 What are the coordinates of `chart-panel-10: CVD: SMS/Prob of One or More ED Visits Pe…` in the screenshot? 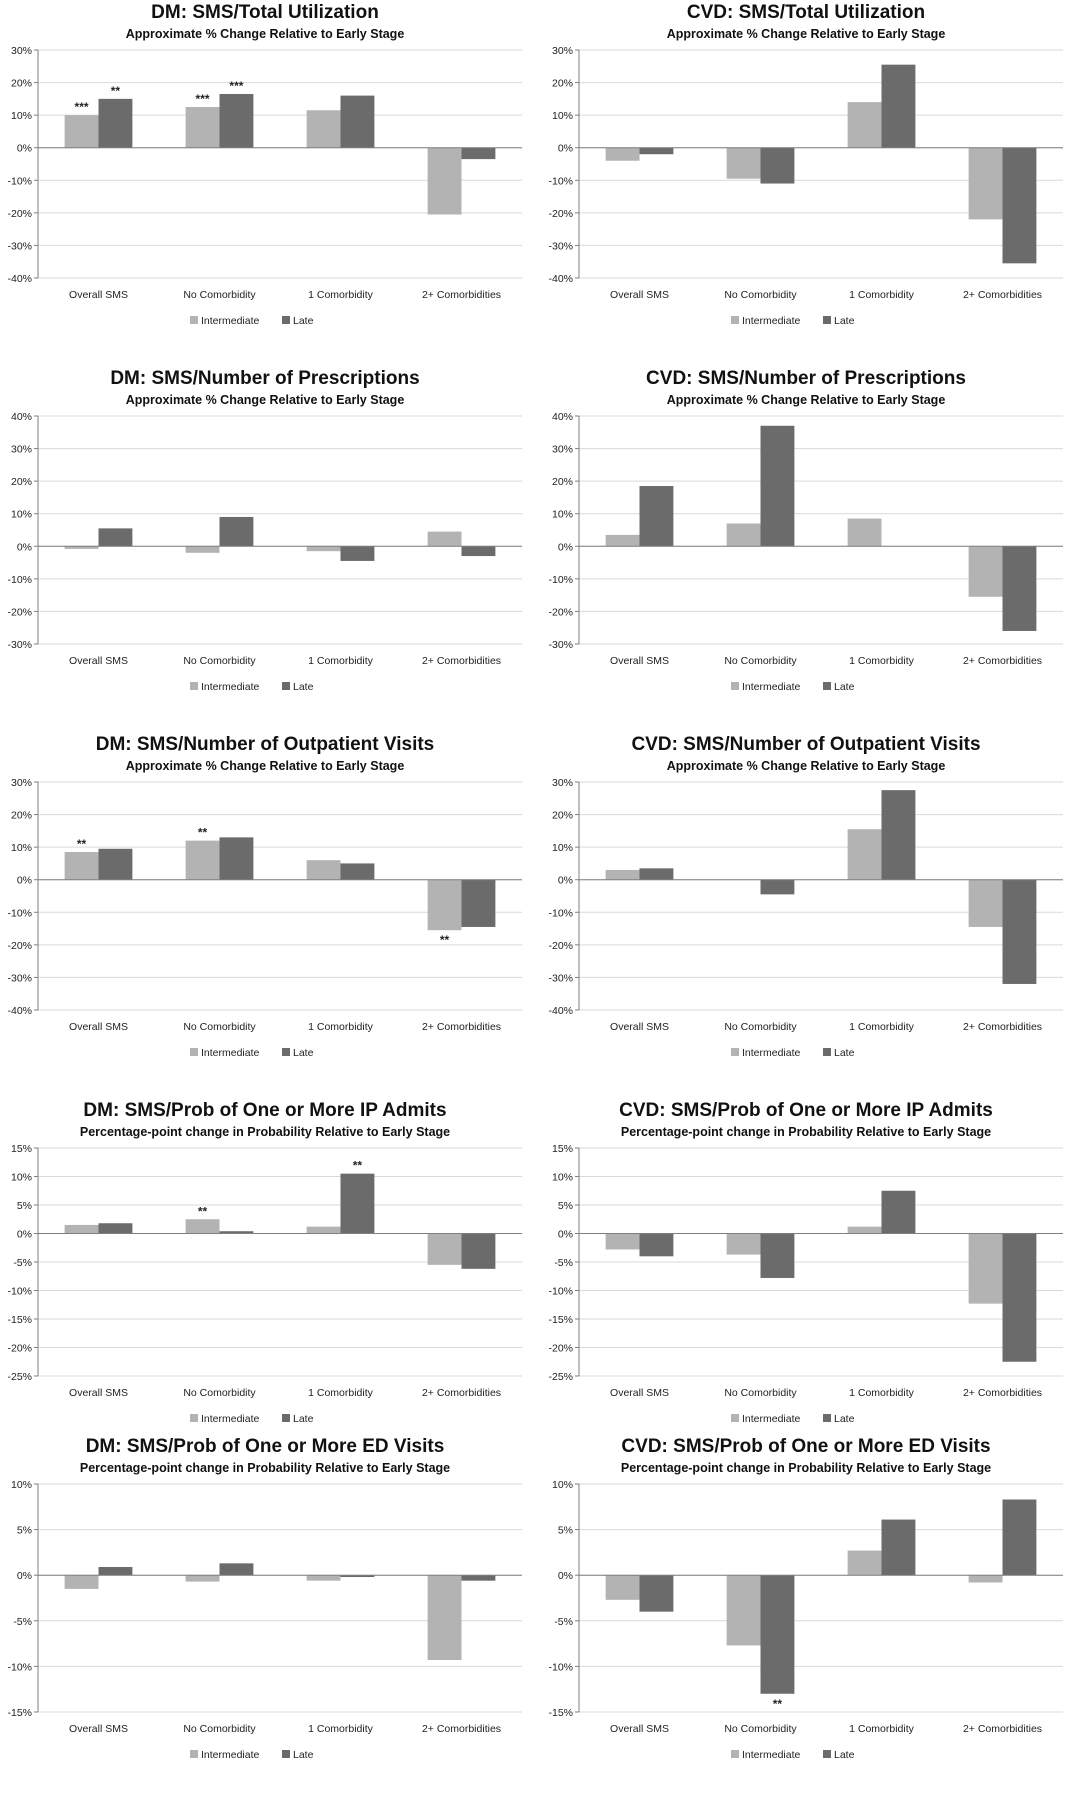 It's located at (811, 1617).